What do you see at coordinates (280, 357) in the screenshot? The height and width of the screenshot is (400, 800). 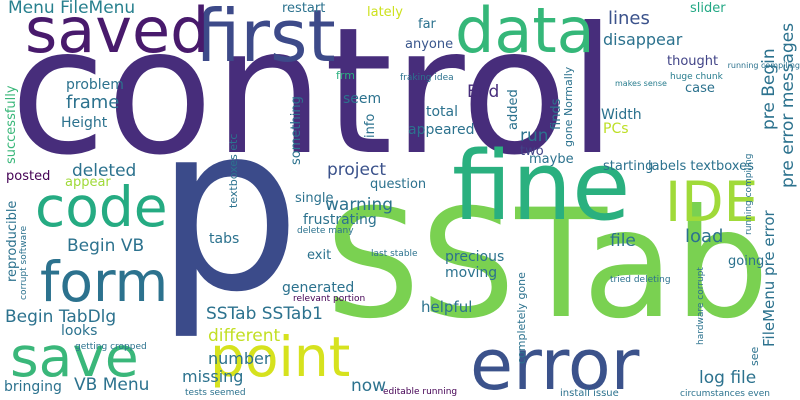 I see `word-11: point` at bounding box center [280, 357].